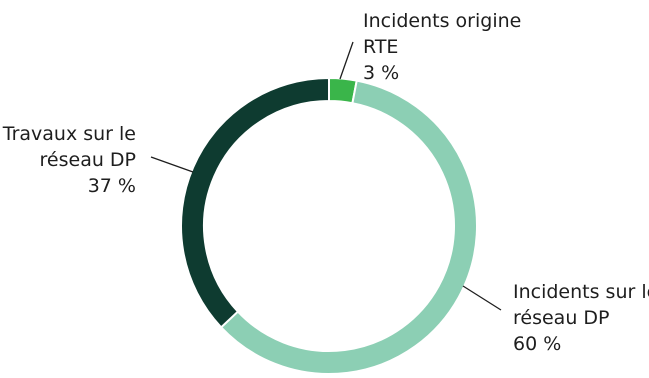 Image resolution: width=649 pixels, height=378 pixels. Describe the element at coordinates (88, 160) in the screenshot. I see `slice-label-2-line-1: réseau DP` at that location.